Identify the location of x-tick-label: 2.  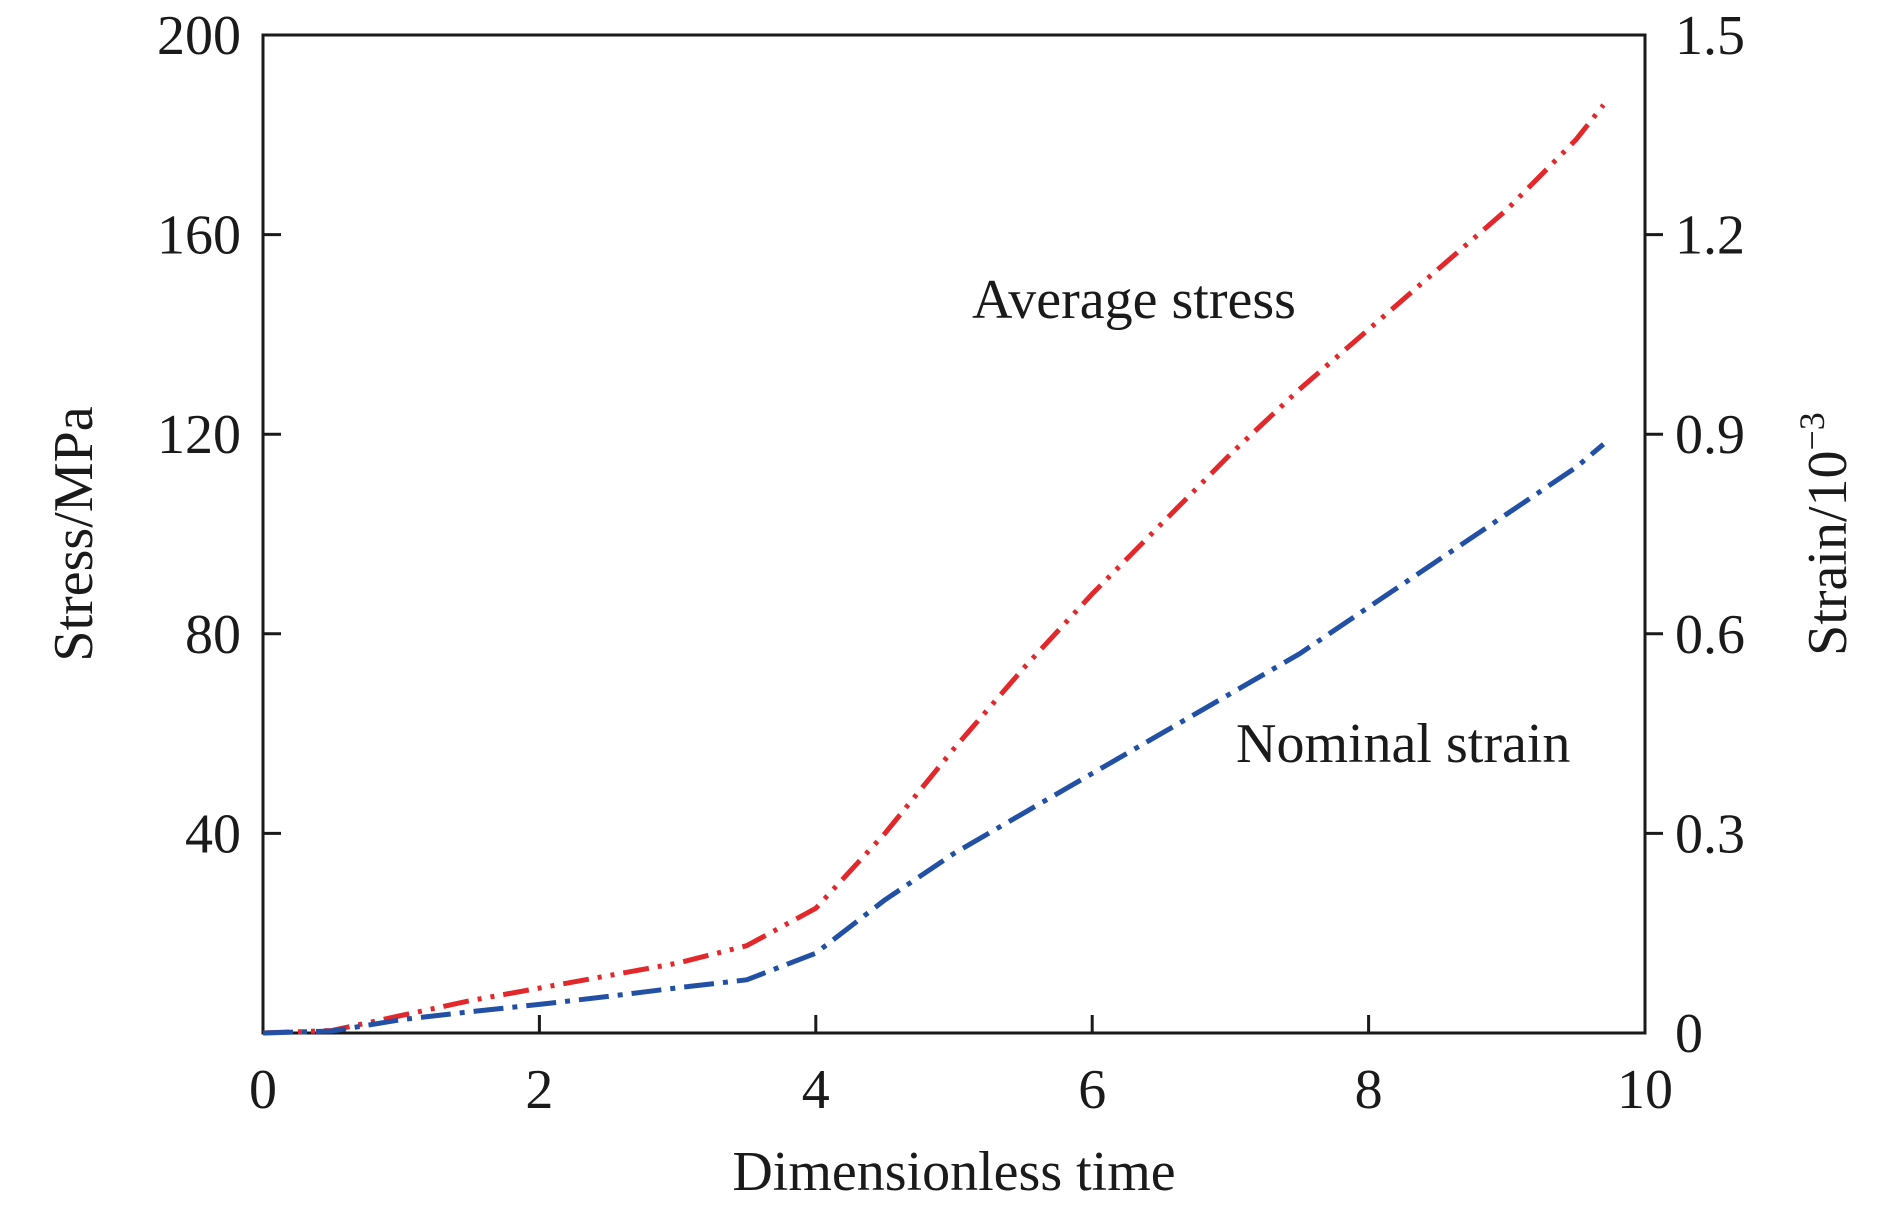
(539, 1090).